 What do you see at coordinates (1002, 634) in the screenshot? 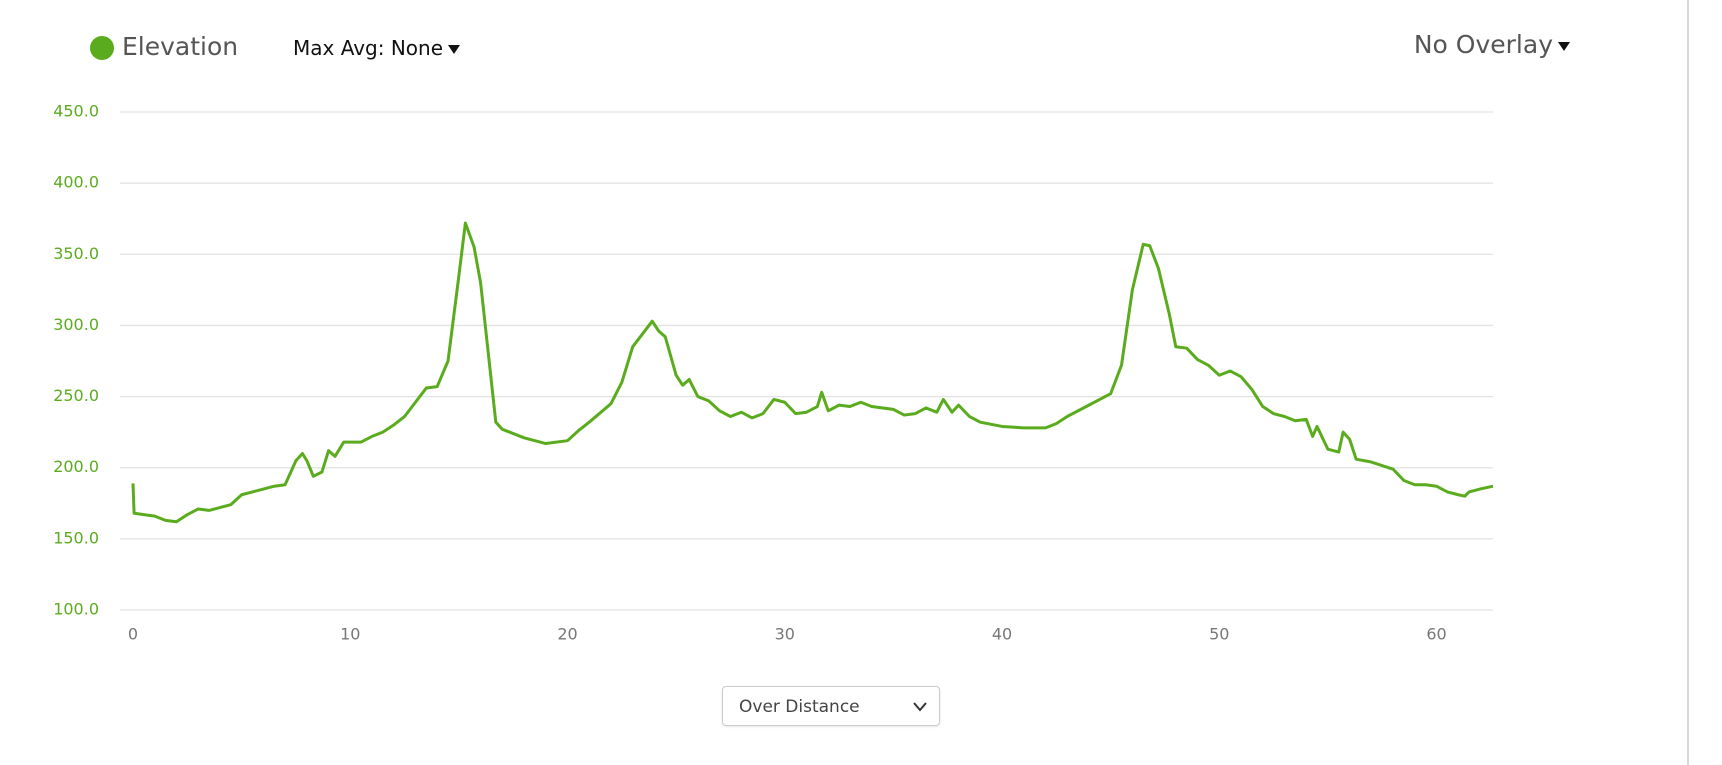
I see `x-tick-label: 40` at bounding box center [1002, 634].